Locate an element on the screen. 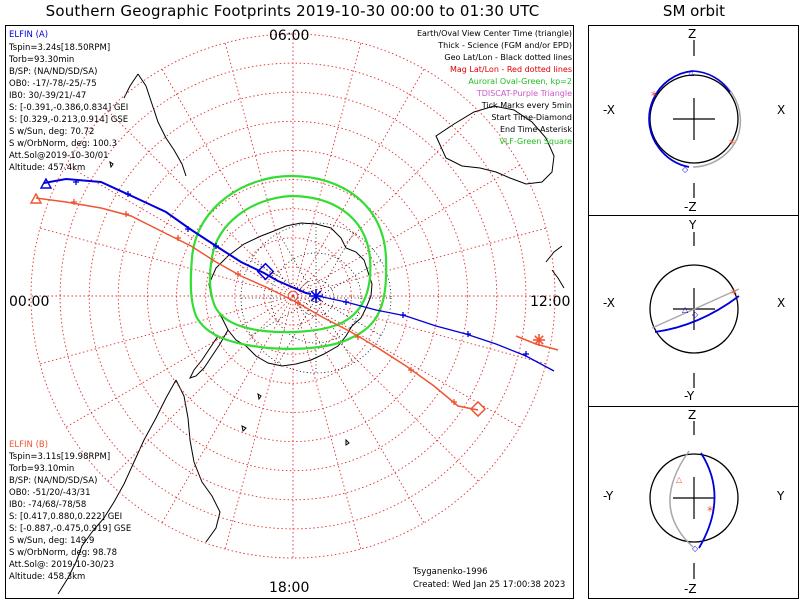 The height and width of the screenshot is (600, 800). elfin-a-line: Att.Sol@2019-10-30/01 is located at coordinates (59, 156).